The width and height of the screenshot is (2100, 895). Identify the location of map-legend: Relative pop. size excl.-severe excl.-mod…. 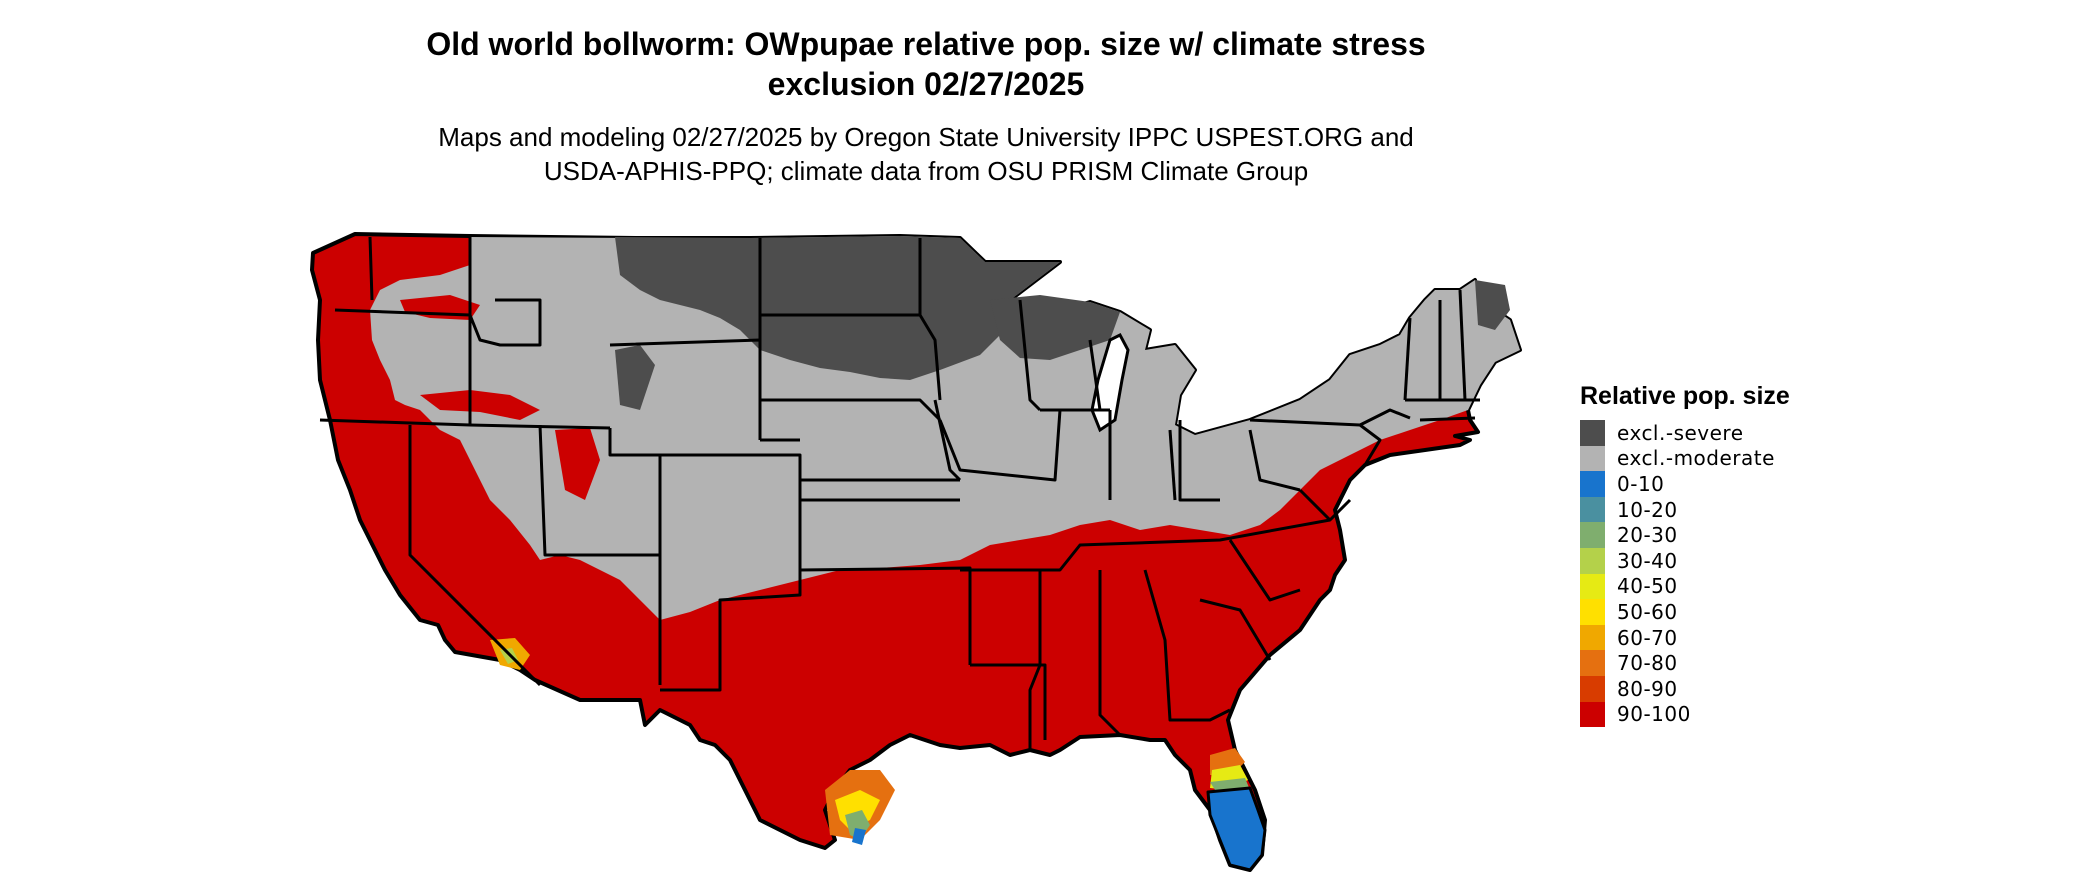
(1740, 554).